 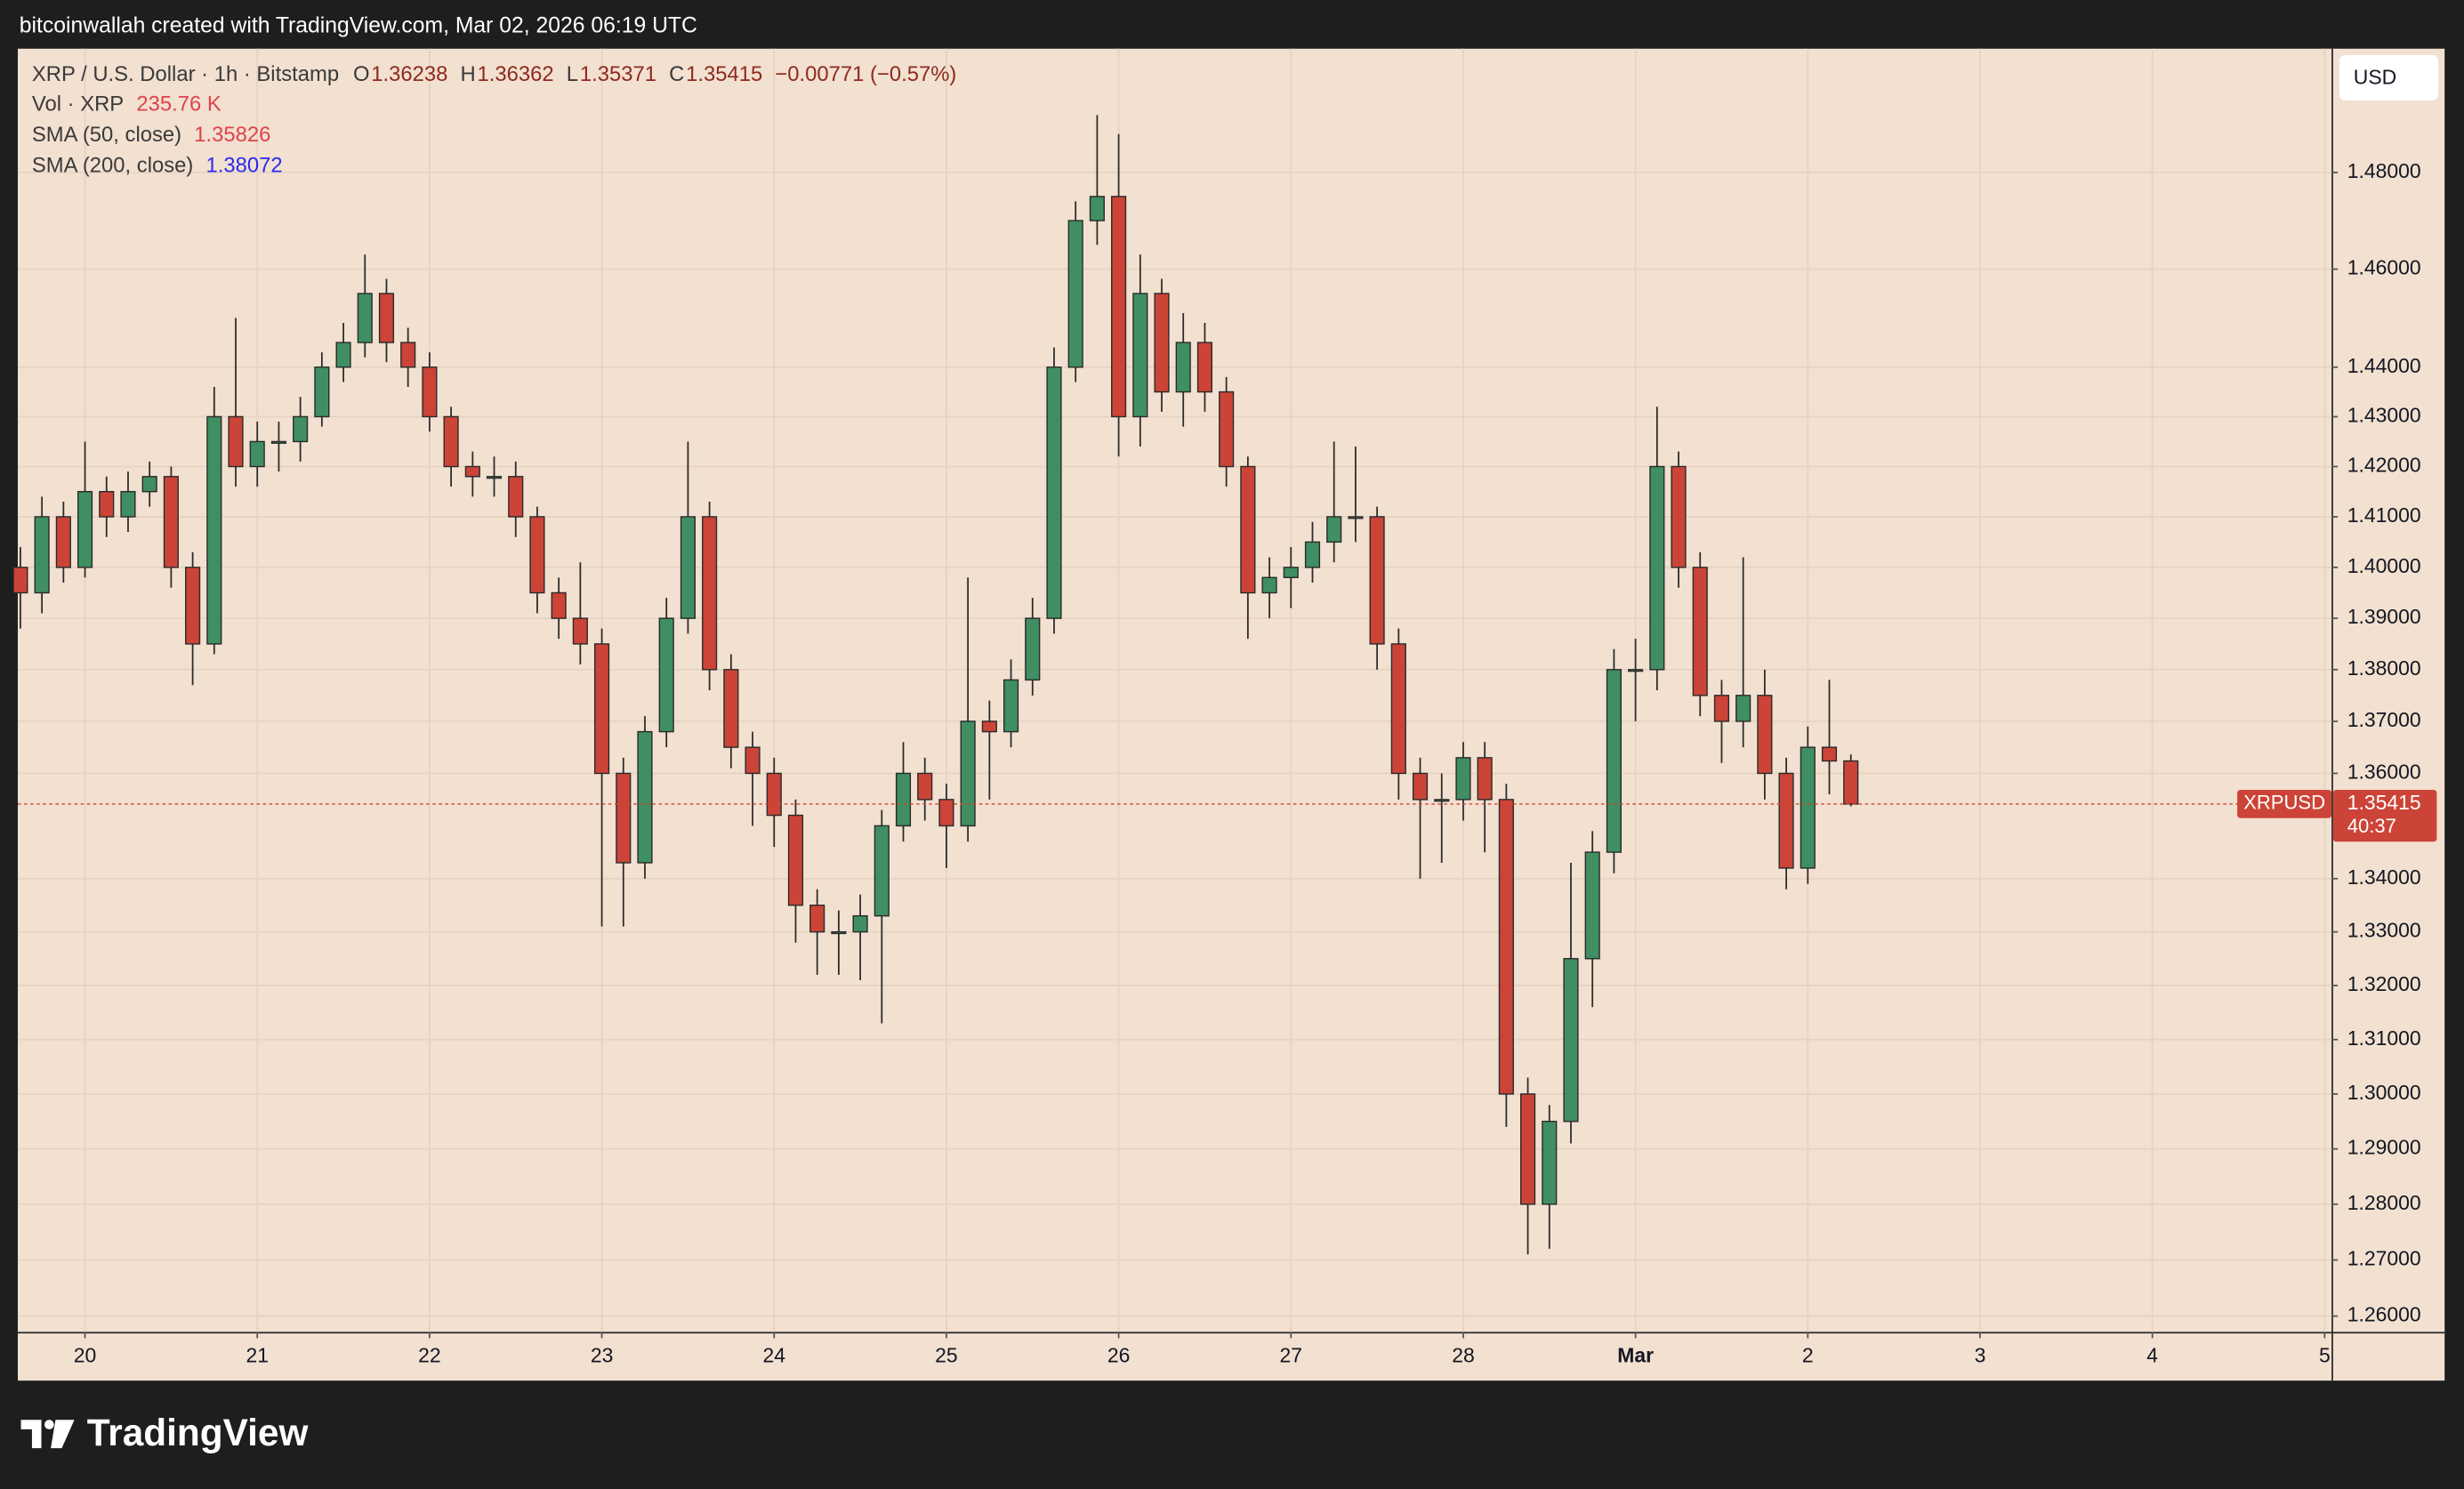 I want to click on legend-text: H, so click(x=468, y=74).